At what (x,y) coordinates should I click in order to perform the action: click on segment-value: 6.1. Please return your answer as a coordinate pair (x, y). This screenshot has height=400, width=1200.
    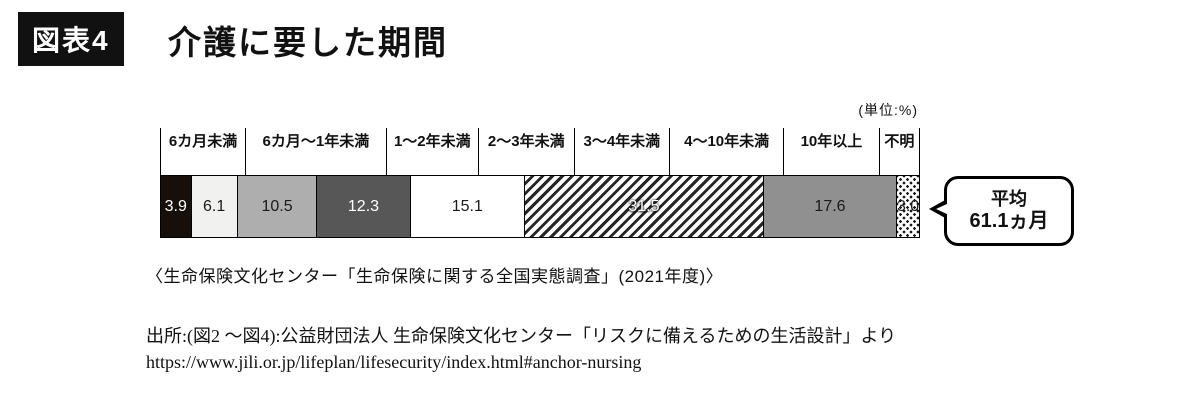
    Looking at the image, I should click on (214, 206).